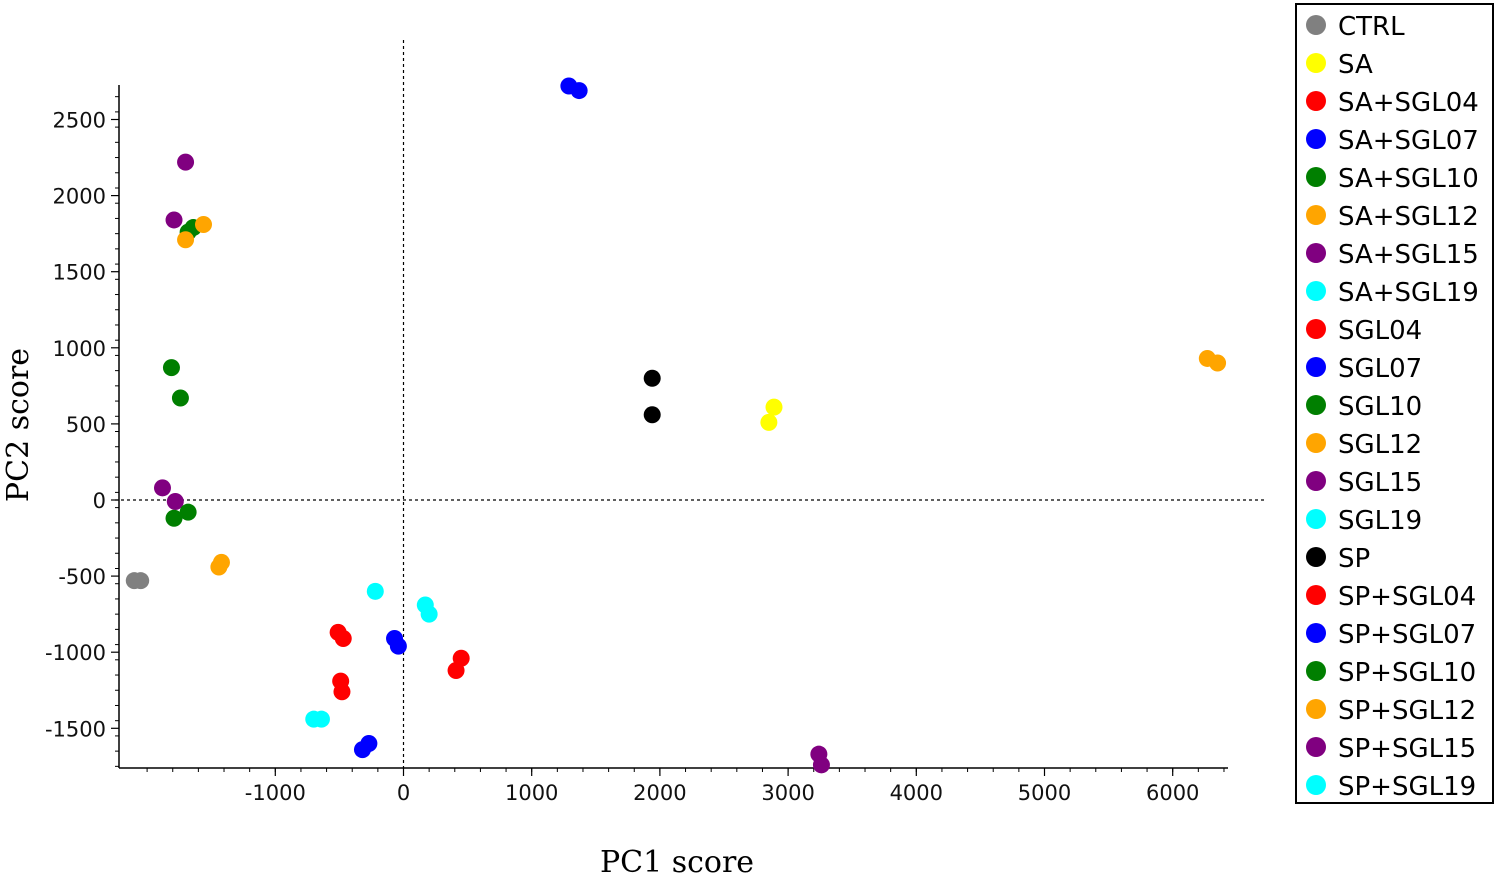 This screenshot has width=1499, height=878. Describe the element at coordinates (79, 121) in the screenshot. I see `y-tick-label: 2500` at that location.